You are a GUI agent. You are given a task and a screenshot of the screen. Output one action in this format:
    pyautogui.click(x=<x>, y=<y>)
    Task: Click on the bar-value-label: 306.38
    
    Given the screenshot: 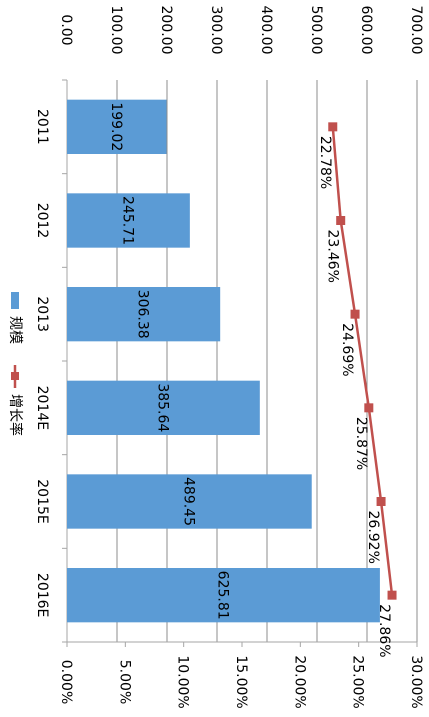 What is the action you would take?
    pyautogui.click(x=143, y=314)
    